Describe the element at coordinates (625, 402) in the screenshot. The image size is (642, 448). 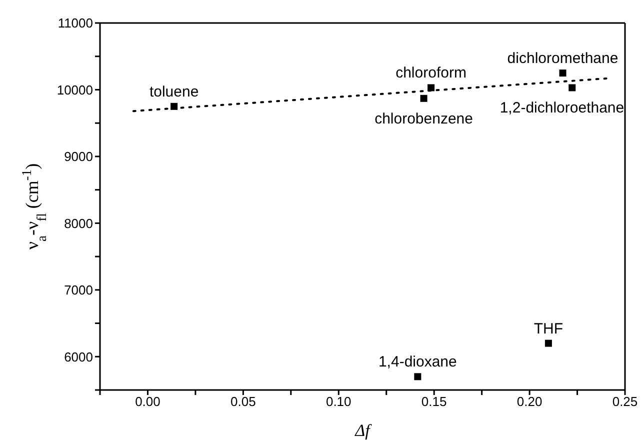
I see `x-tick-label: 0.25` at that location.